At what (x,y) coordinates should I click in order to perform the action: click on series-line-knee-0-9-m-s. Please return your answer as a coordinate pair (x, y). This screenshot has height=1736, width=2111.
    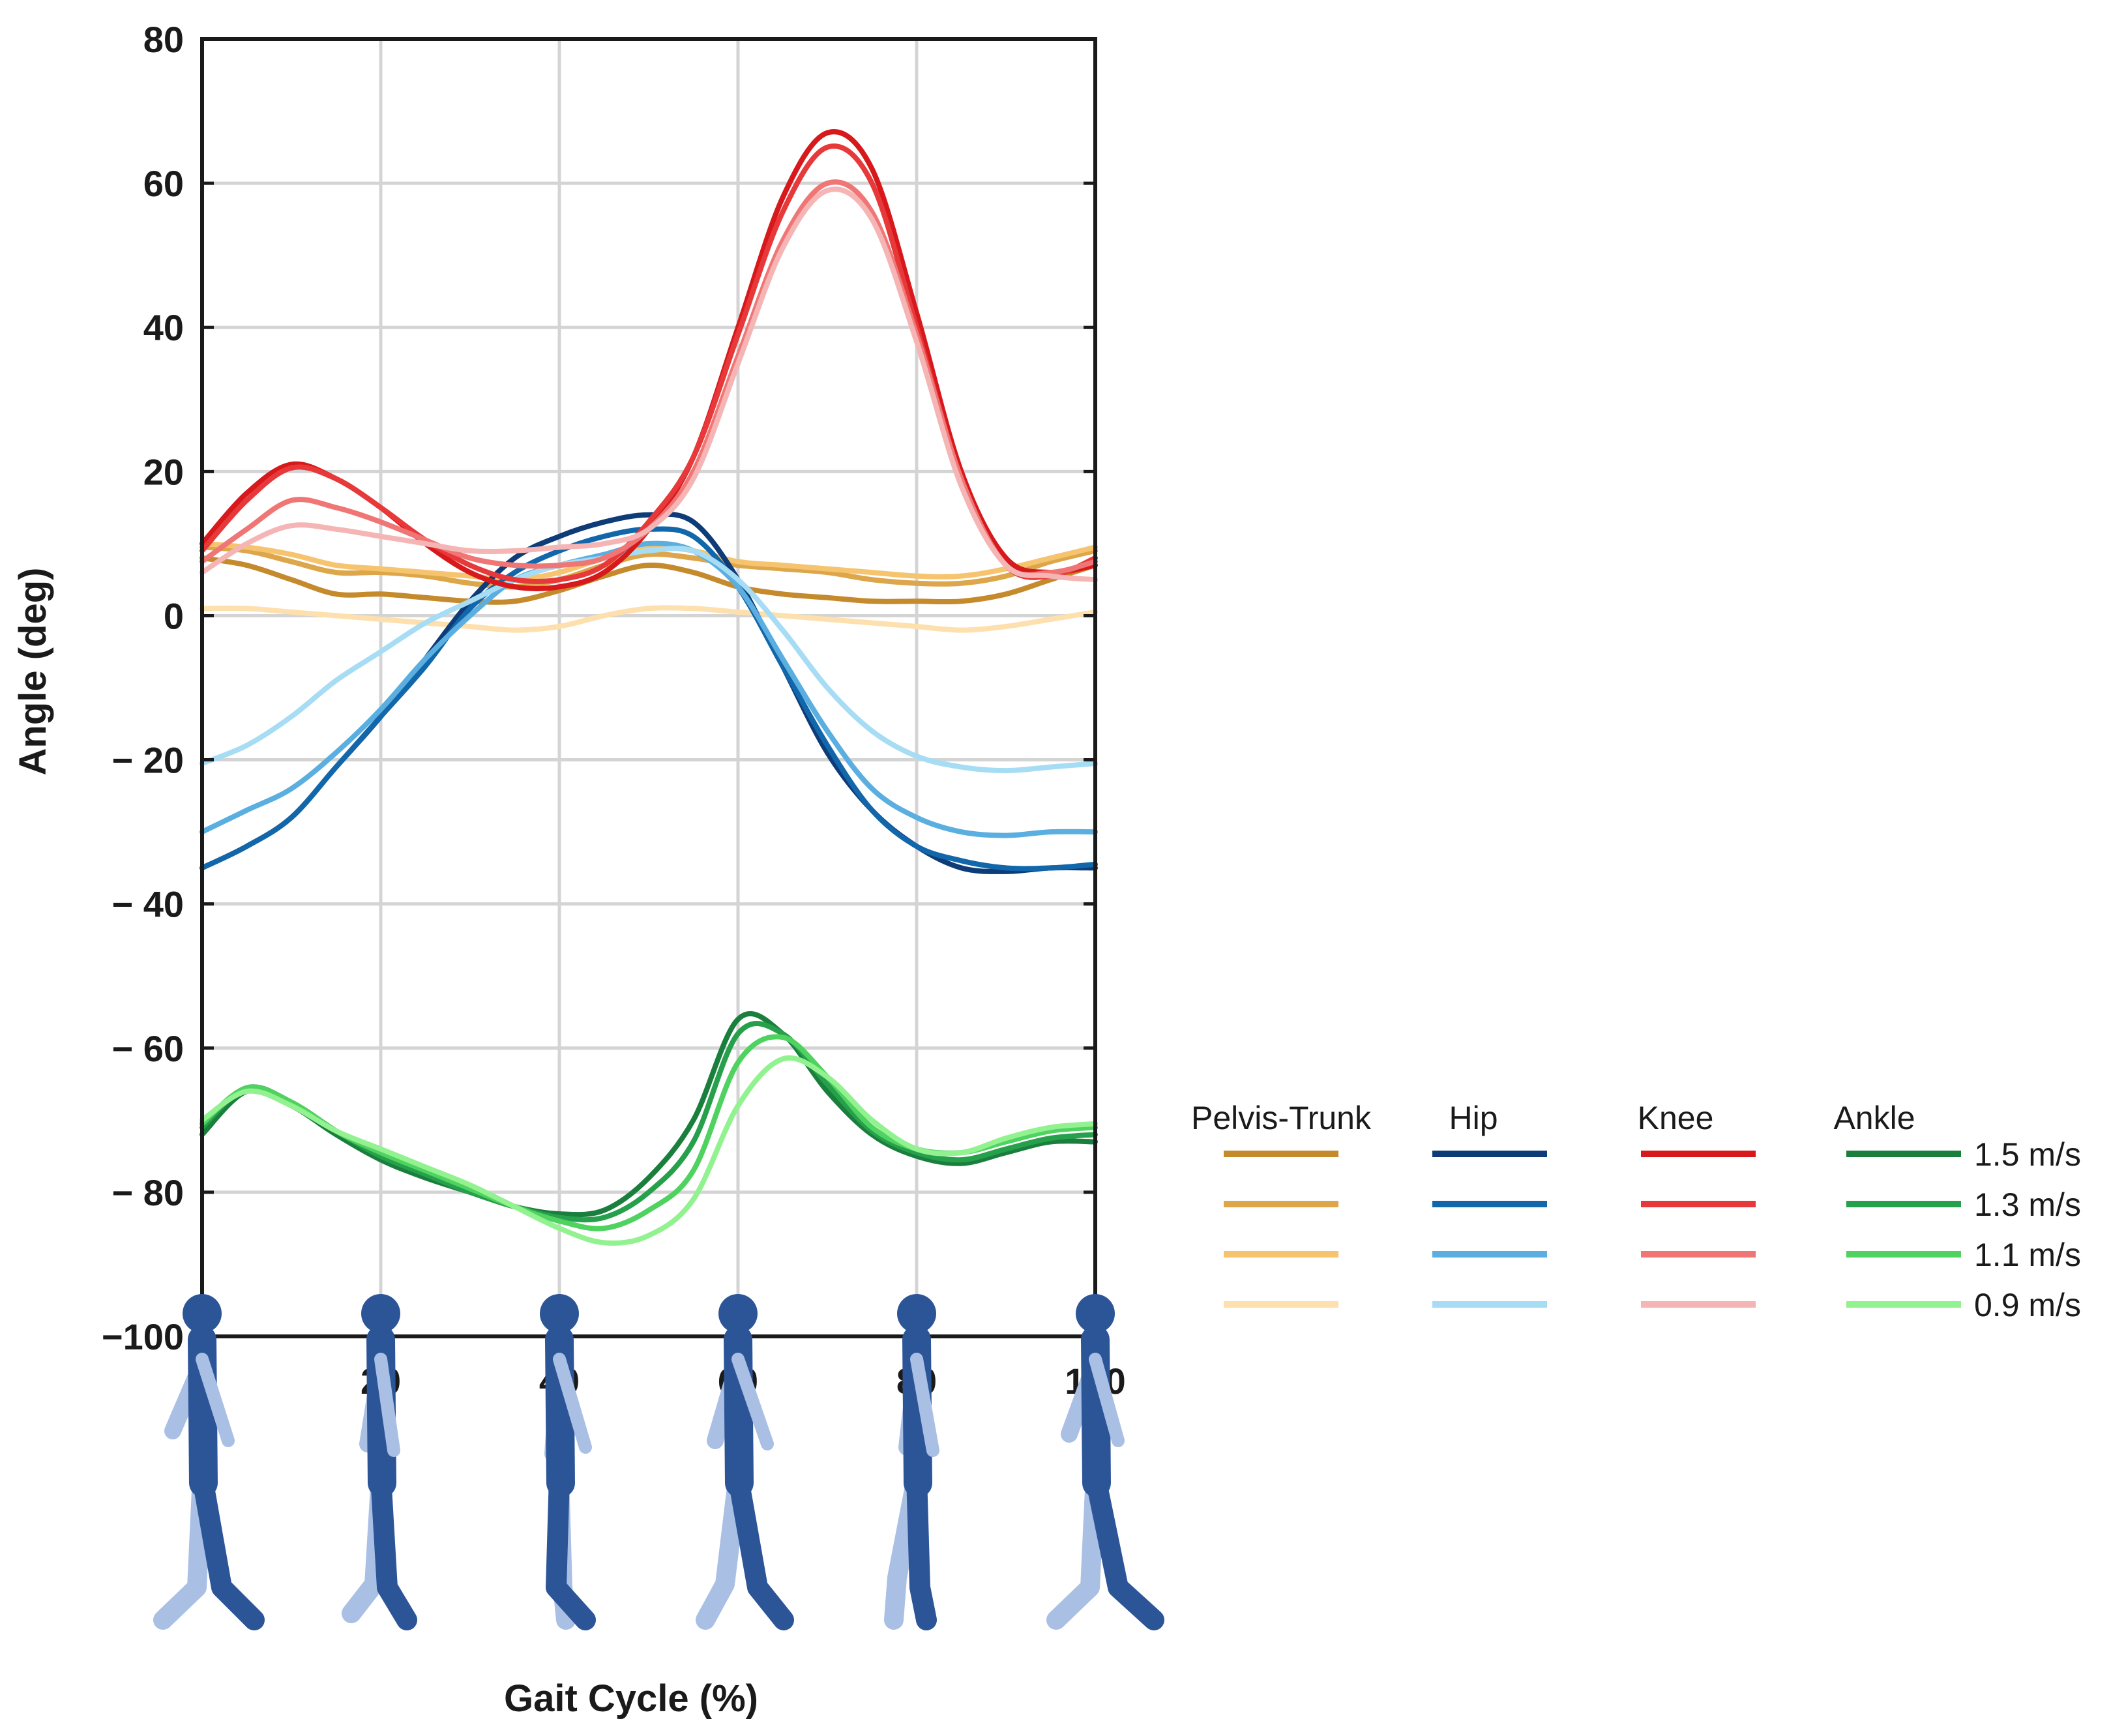
    Looking at the image, I should click on (648, 384).